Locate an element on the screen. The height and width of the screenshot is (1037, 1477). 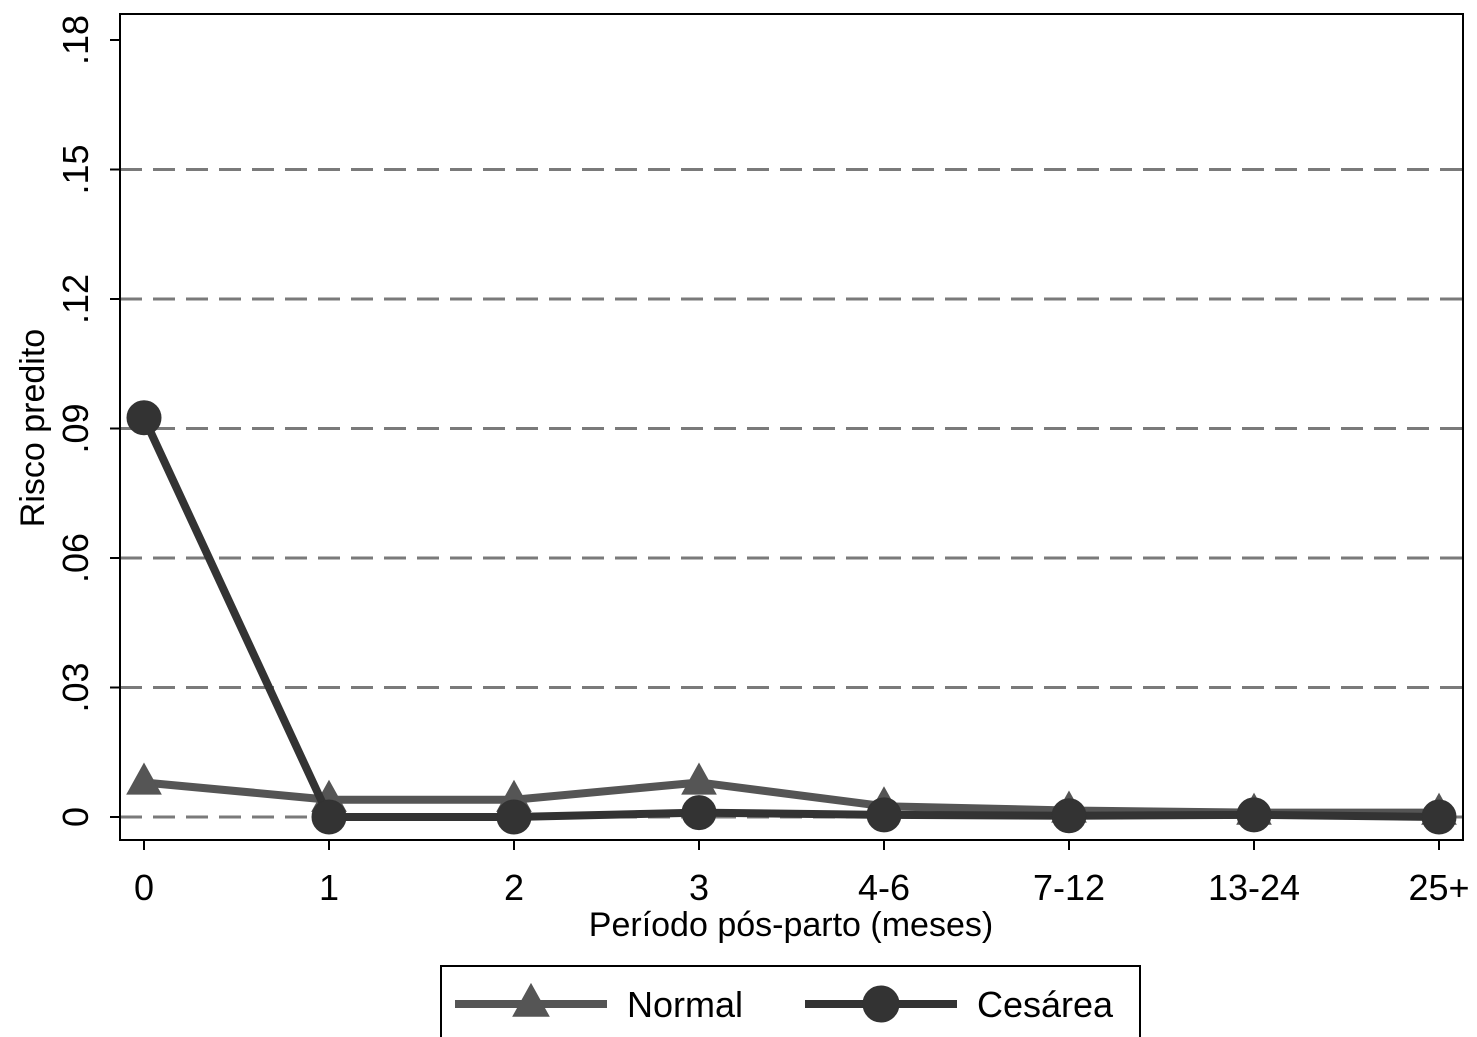
legend-item-cesárea: Cesárea is located at coordinates (959, 1004).